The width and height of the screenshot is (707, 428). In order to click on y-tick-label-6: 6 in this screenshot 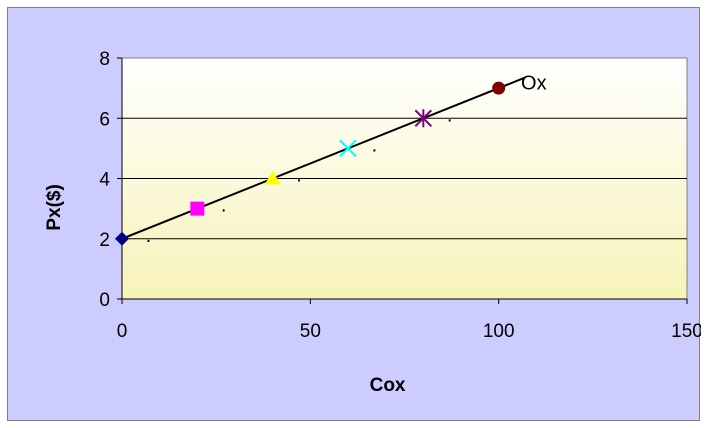, I will do `click(104, 119)`.